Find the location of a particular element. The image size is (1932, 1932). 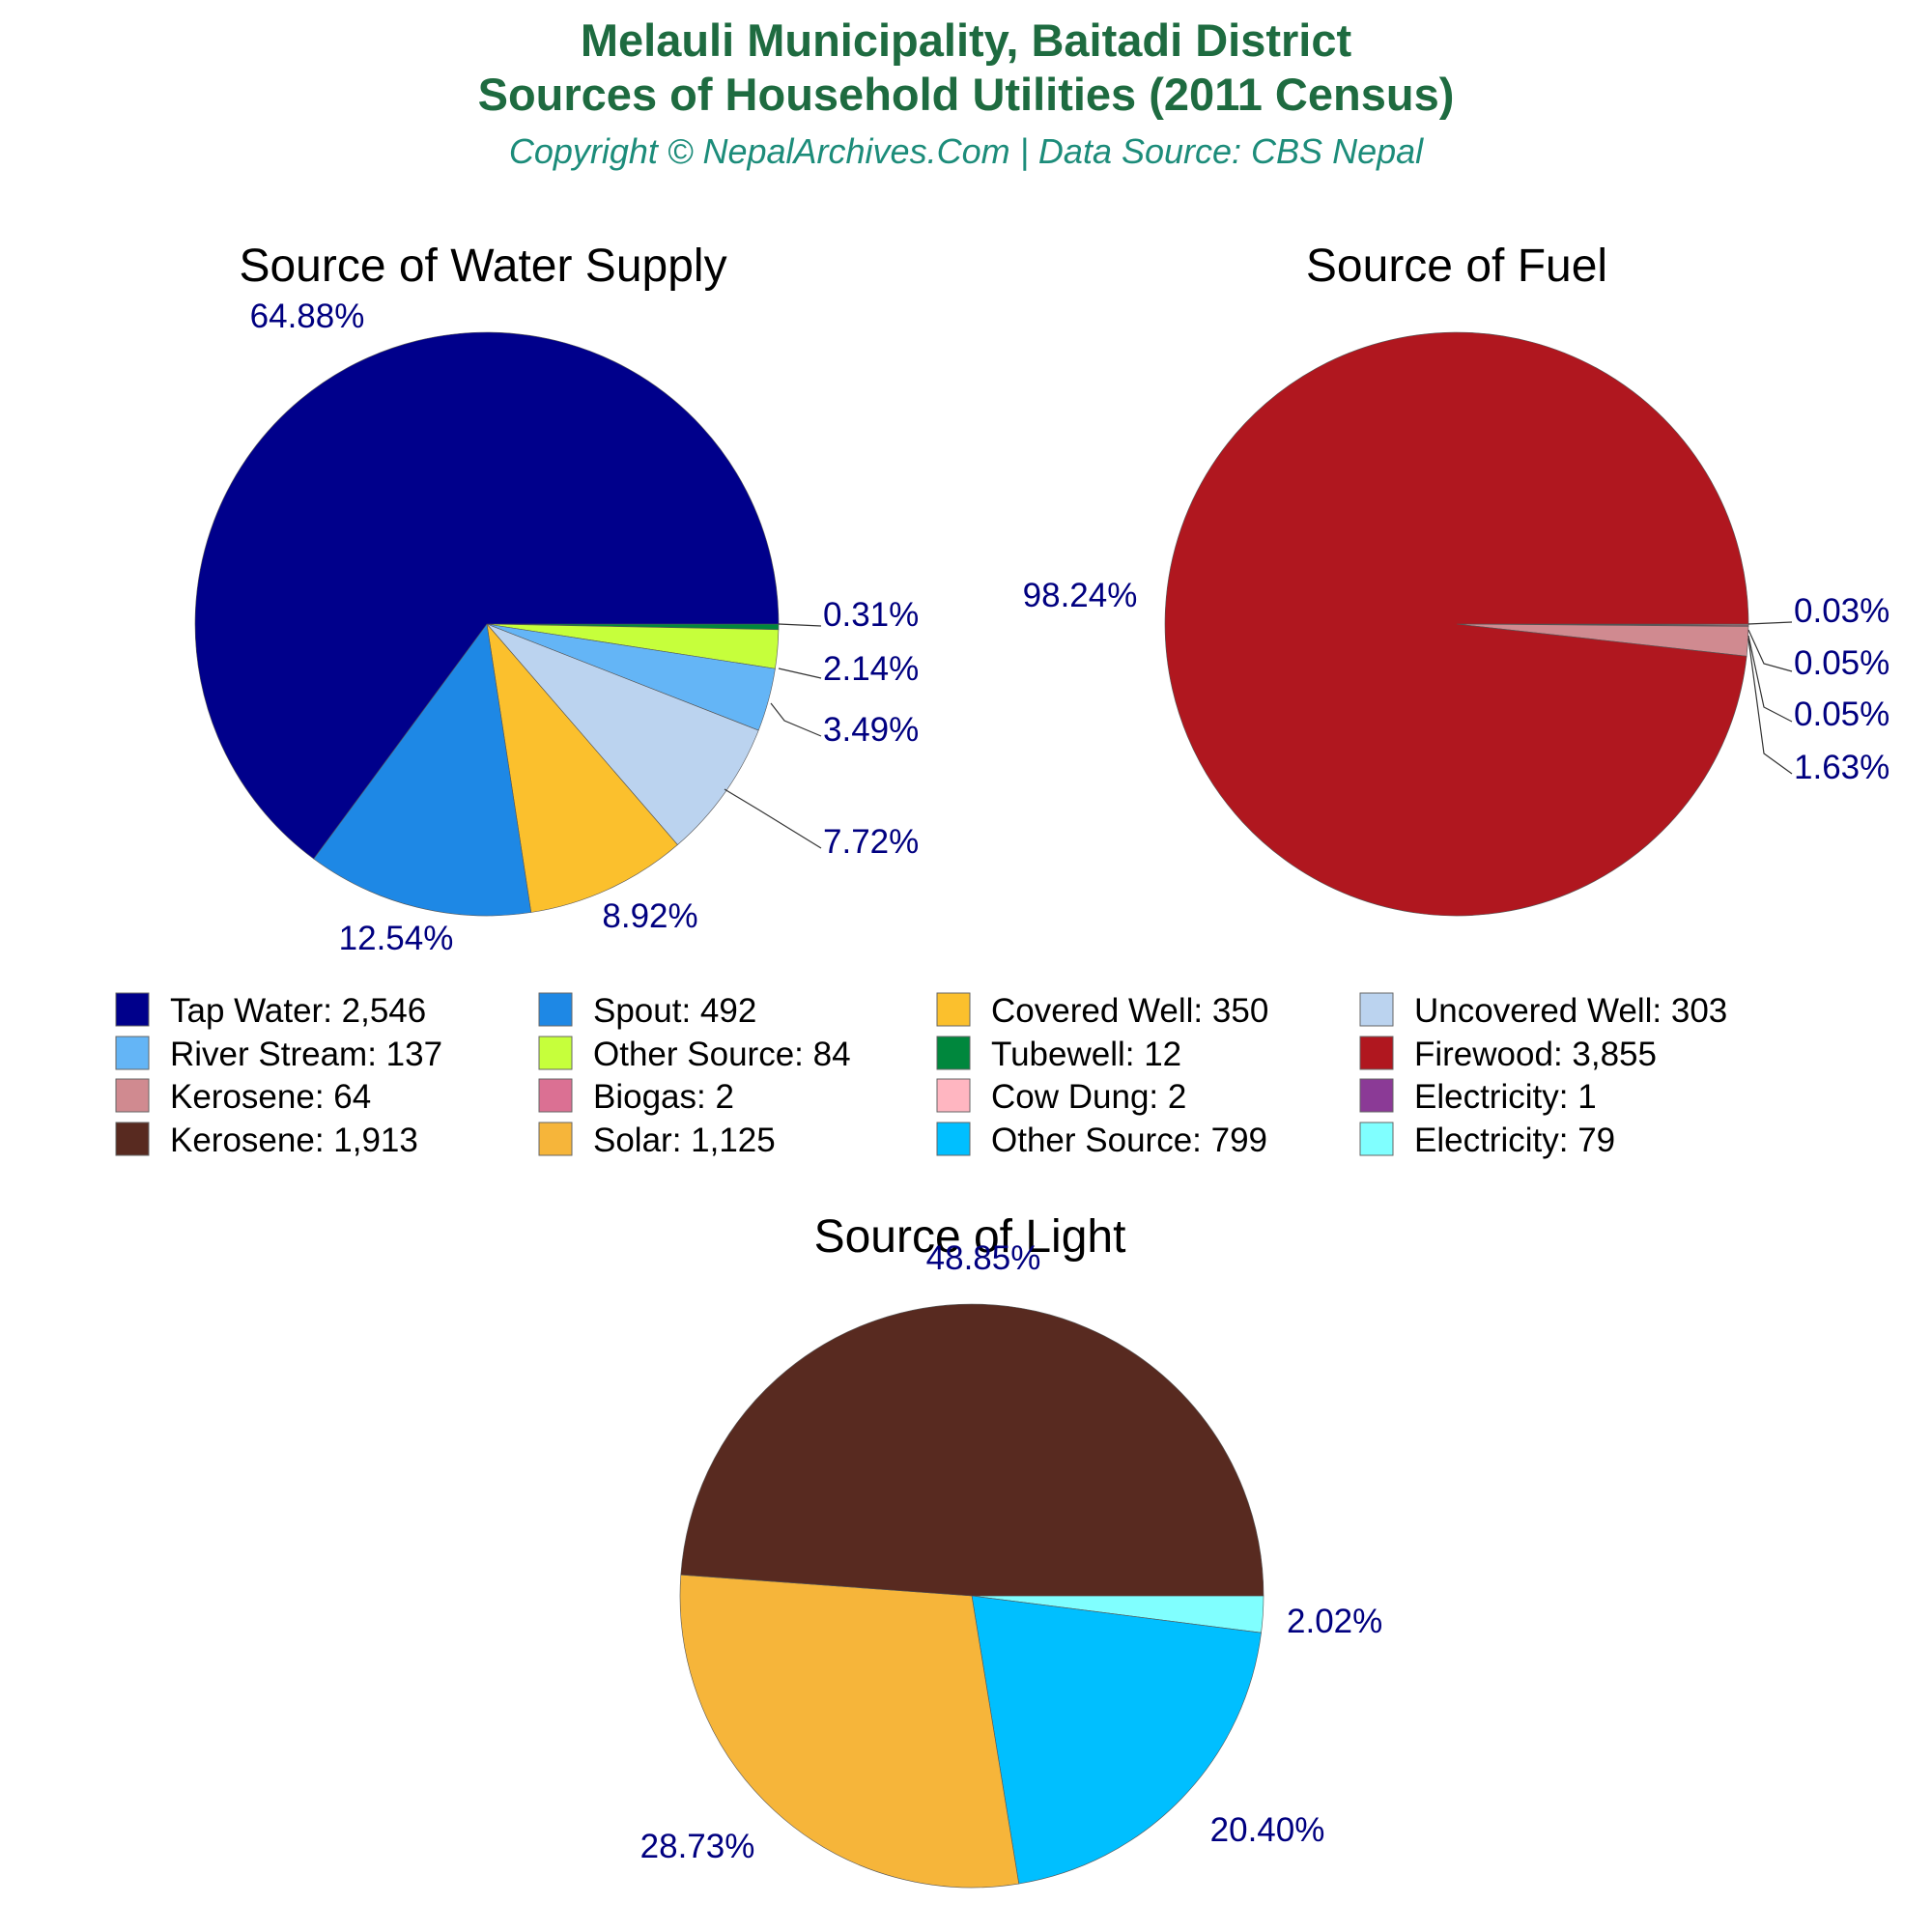

legend-entry: Solar: 1,125 is located at coordinates (684, 1140).